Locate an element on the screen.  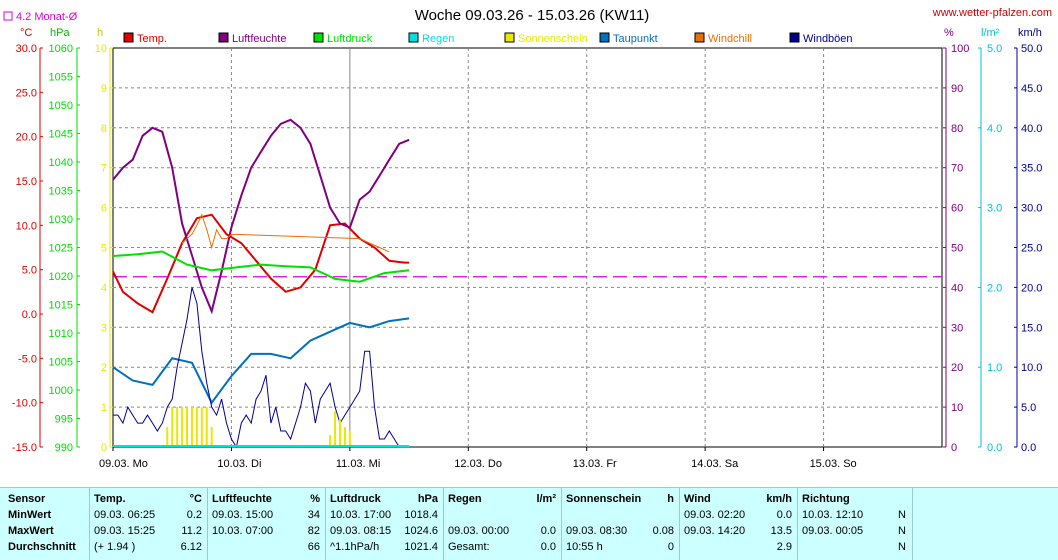
stats-row-label: MinWert is located at coordinates (30, 515).